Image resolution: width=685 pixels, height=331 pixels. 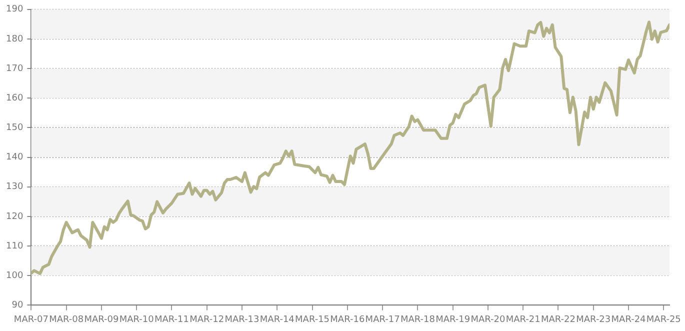 What do you see at coordinates (628, 319) in the screenshot?
I see `x-tick-label: MAR-24` at bounding box center [628, 319].